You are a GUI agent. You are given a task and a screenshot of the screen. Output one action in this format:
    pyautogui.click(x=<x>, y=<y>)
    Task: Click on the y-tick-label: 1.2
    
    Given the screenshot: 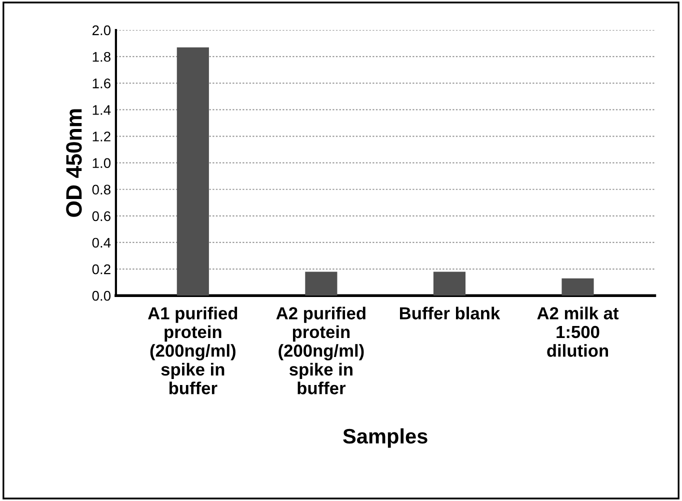 What is the action you would take?
    pyautogui.click(x=101, y=137)
    